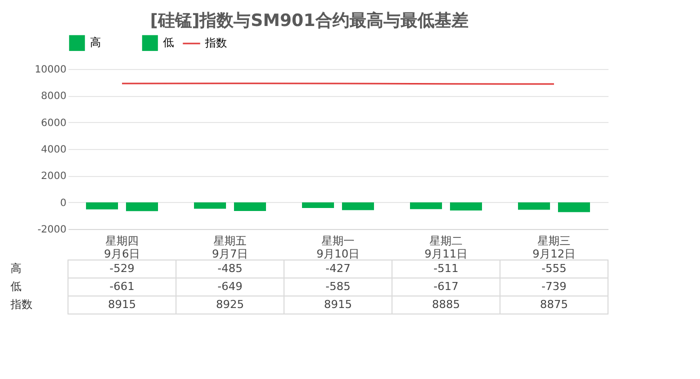 Image resolution: width=700 pixels, height=379 pixels. I want to click on y-tick-label: 6000, so click(53, 123).